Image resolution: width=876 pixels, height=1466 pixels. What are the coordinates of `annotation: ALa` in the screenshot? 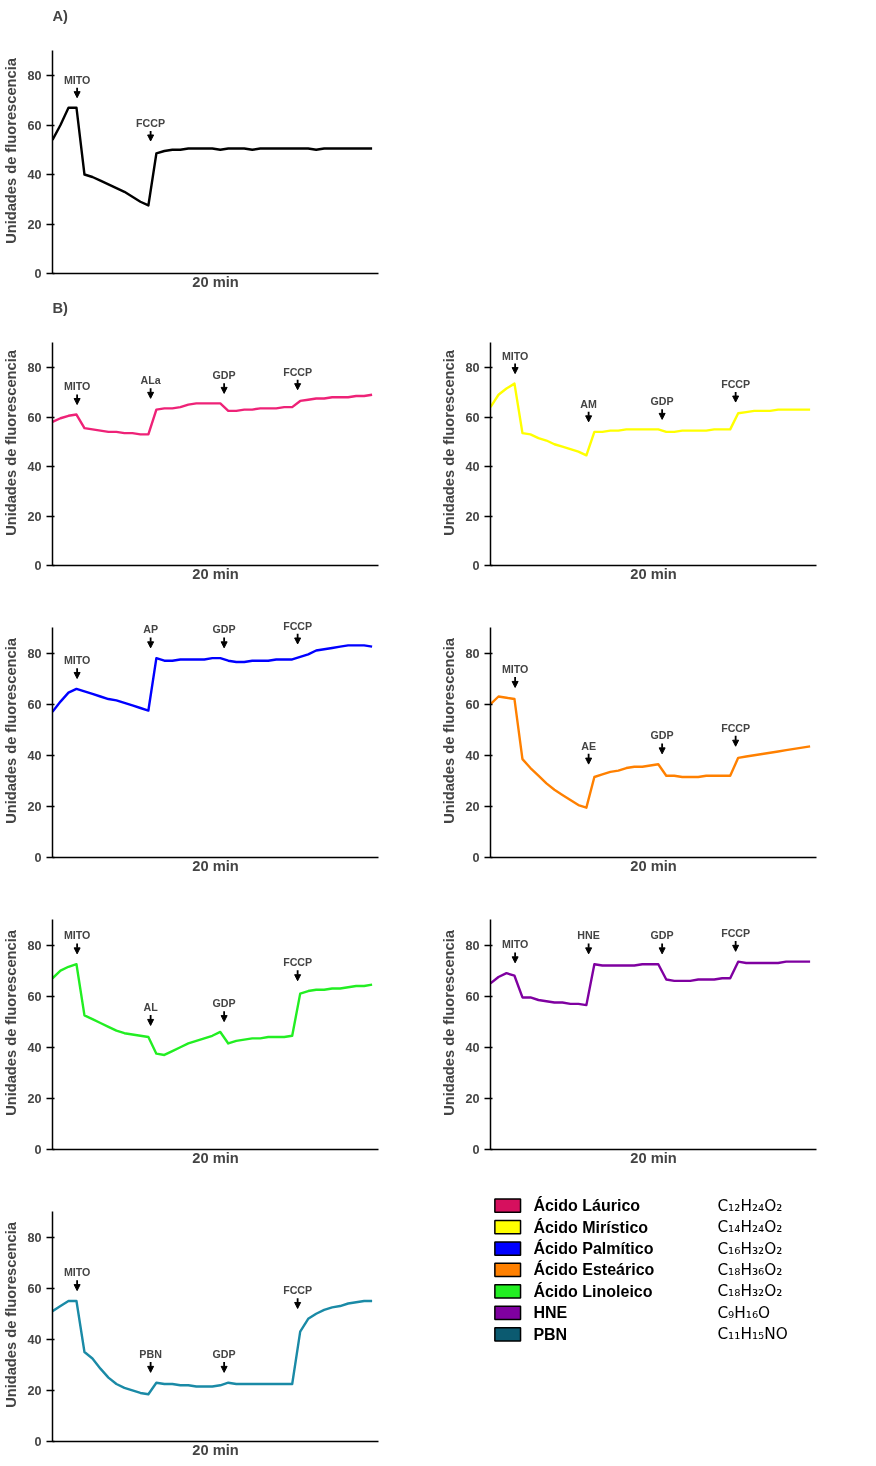 It's located at (150, 380).